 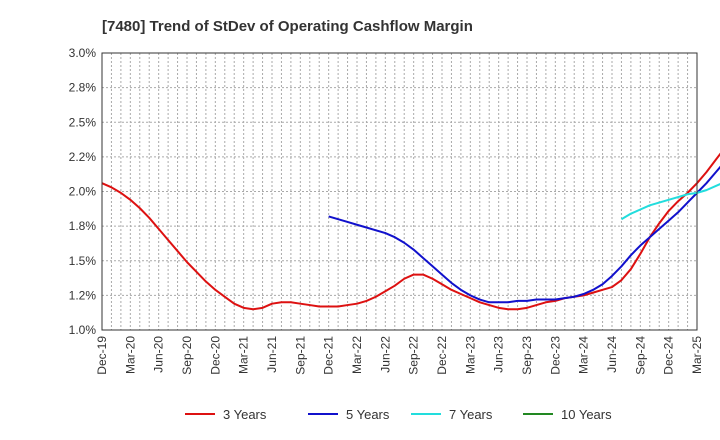 I want to click on x-tick-label: Sep-22, so click(x=414, y=355).